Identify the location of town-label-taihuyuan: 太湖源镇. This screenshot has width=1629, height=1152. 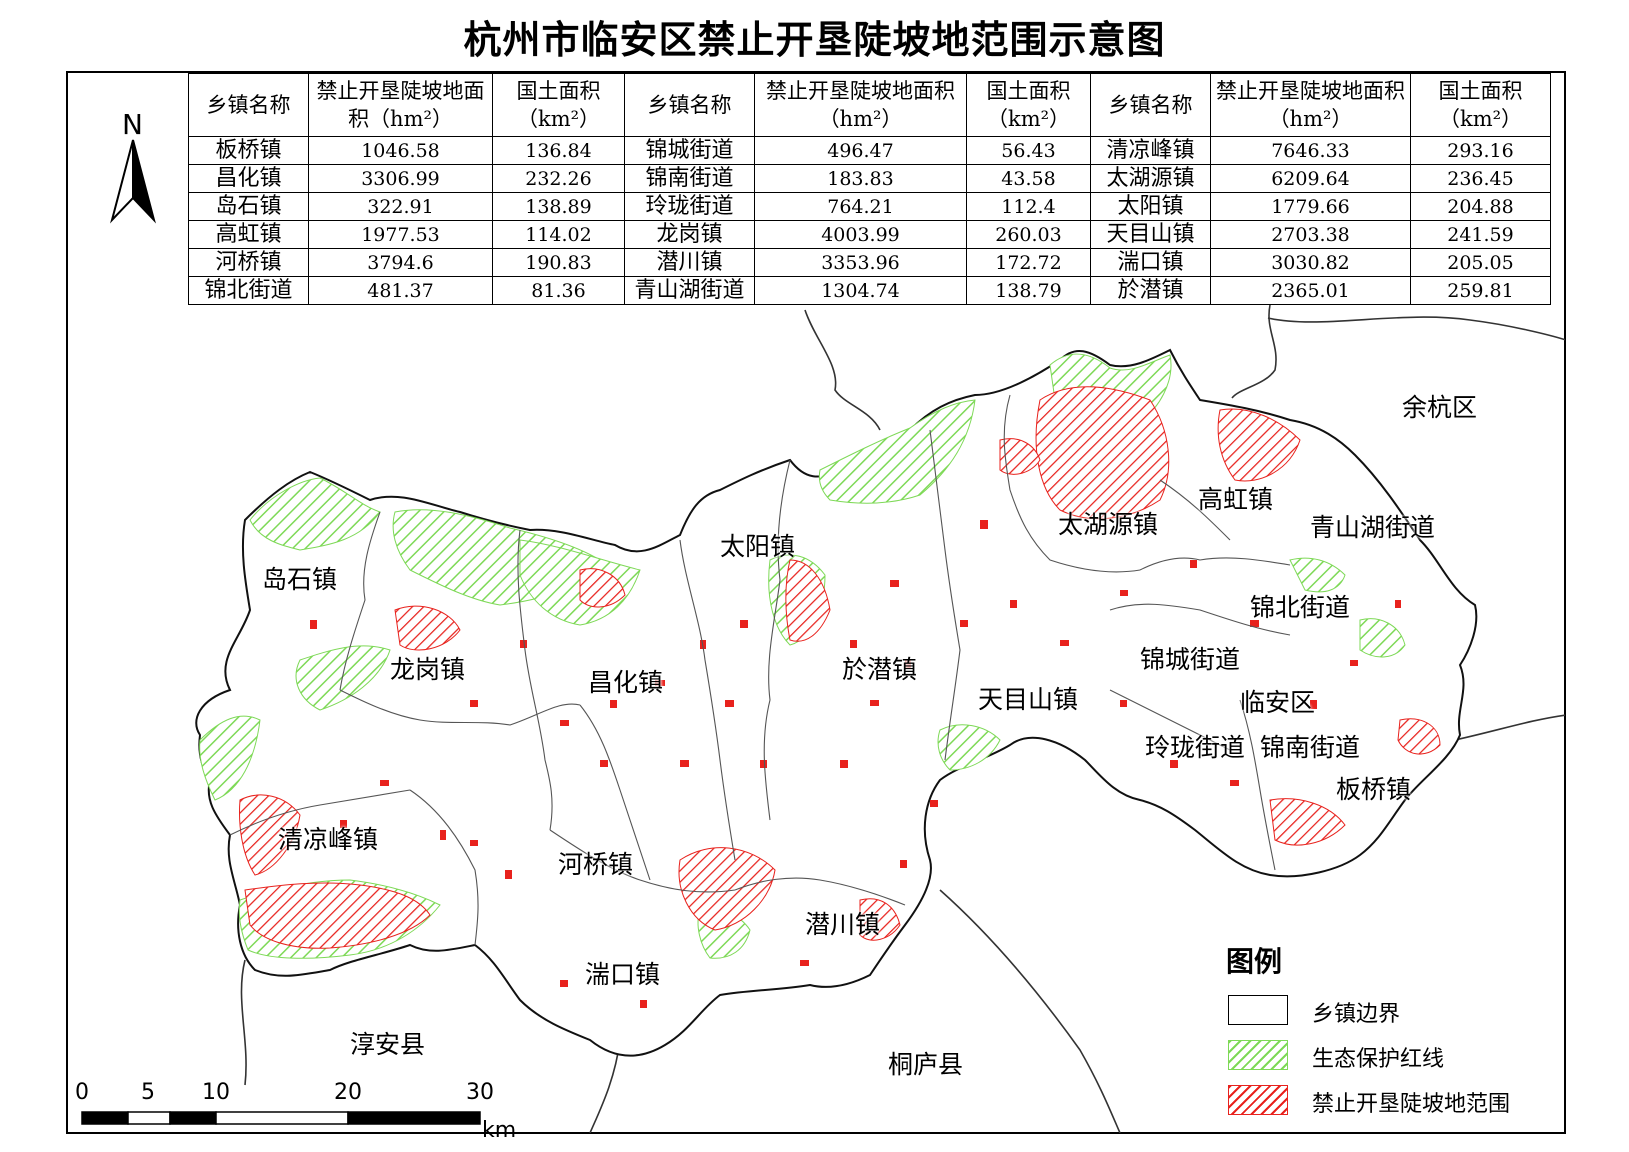
(1108, 524).